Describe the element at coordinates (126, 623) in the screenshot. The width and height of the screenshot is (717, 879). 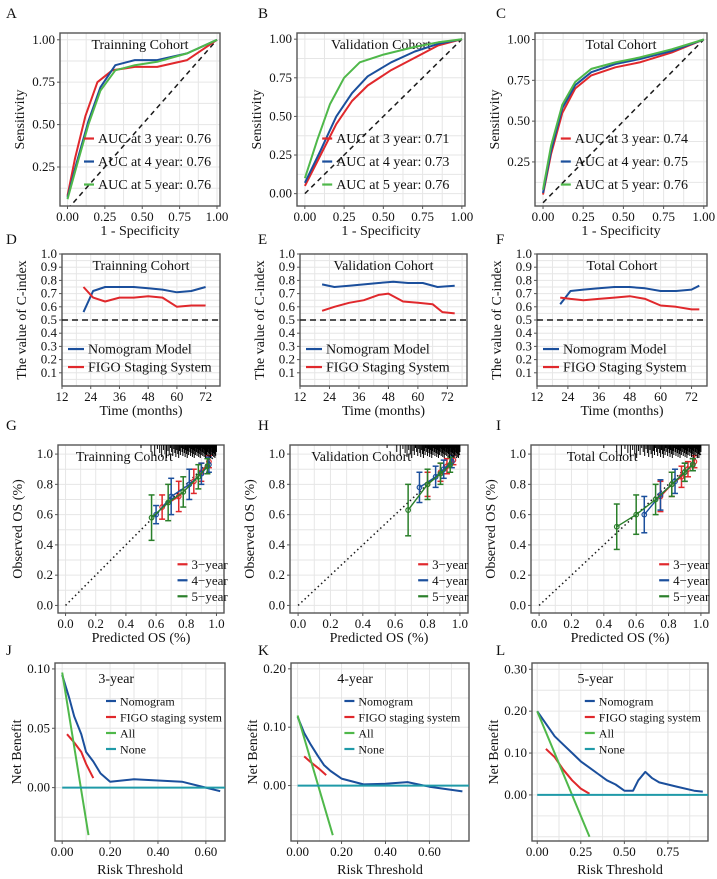
I see `x-tick-label: 0.4` at that location.